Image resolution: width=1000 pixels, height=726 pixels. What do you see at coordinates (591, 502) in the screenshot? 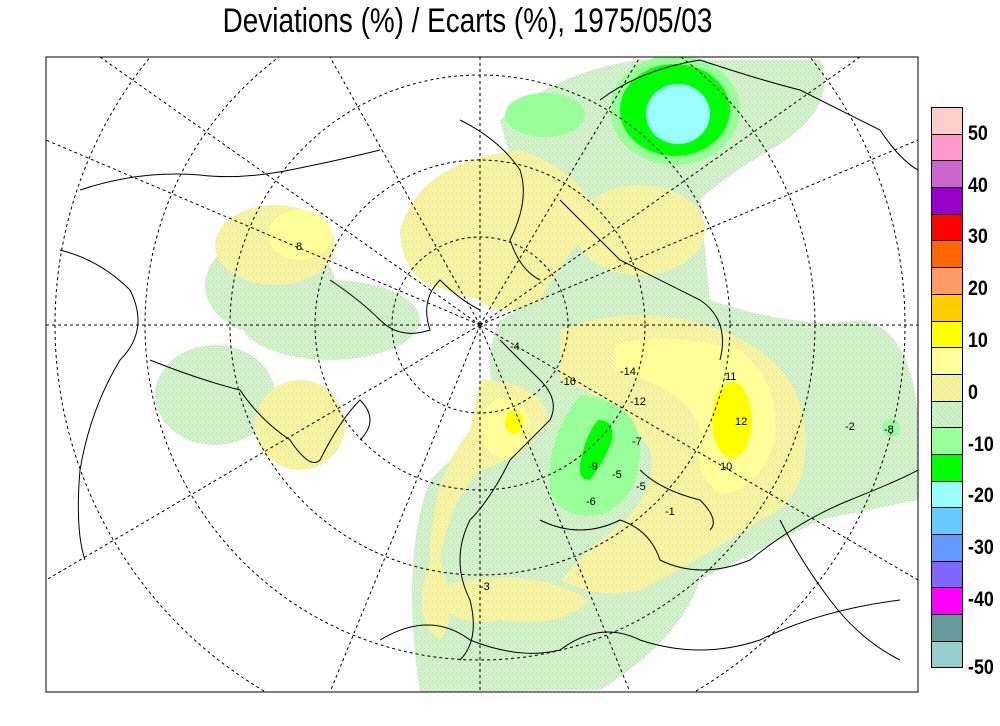
I see `contour-label: -6` at bounding box center [591, 502].